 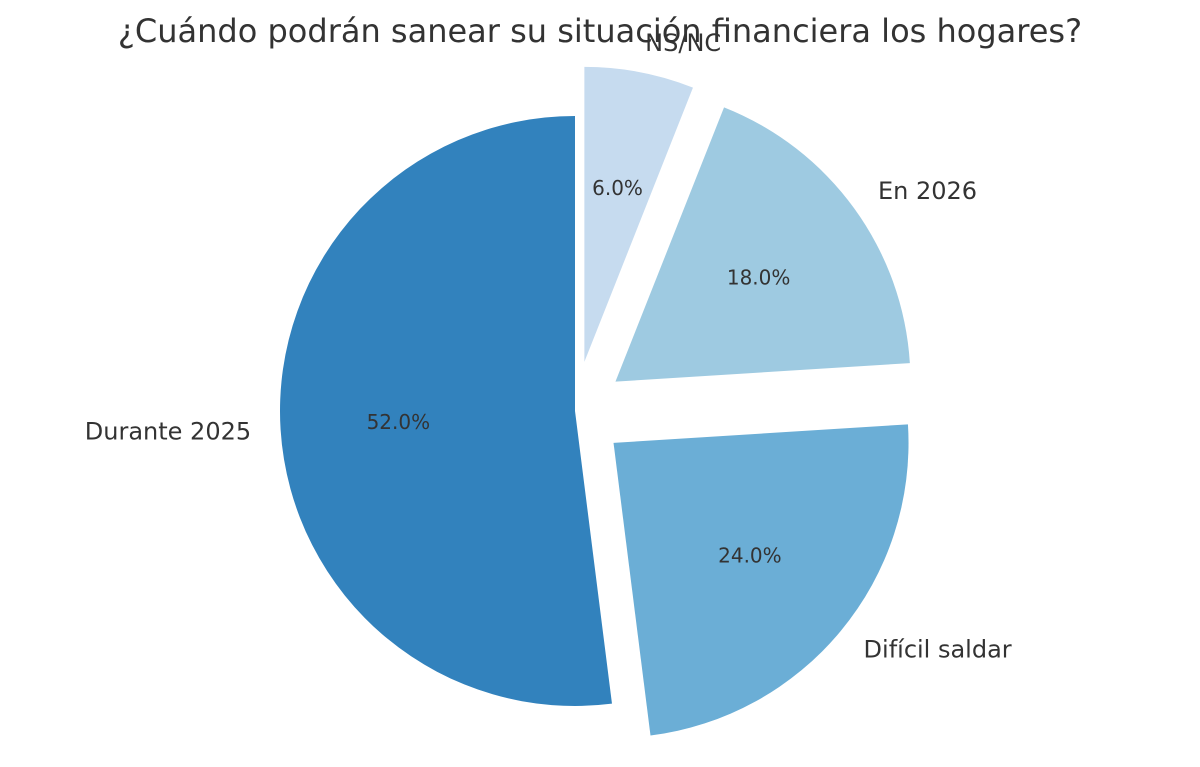 What do you see at coordinates (399, 422) in the screenshot?
I see `pct-label-durante-2025: 52.0%` at bounding box center [399, 422].